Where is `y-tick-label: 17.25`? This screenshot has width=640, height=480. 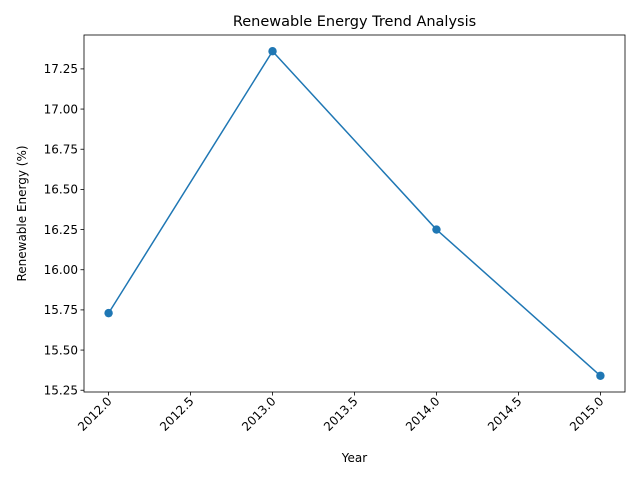
y-tick-label: 17.25 is located at coordinates (61, 69).